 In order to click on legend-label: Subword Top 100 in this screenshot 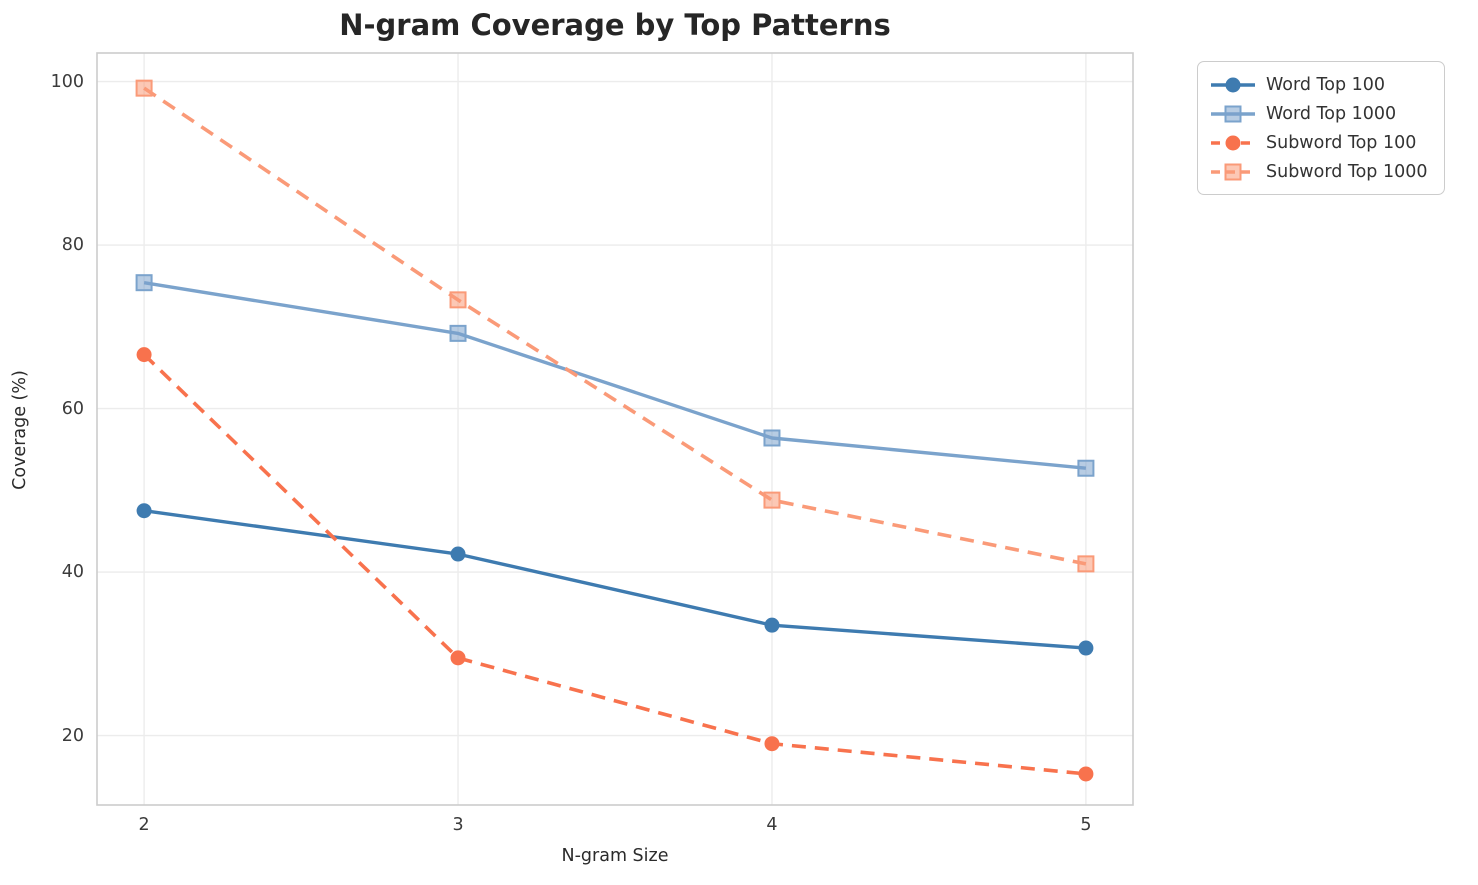, I will do `click(1341, 142)`.